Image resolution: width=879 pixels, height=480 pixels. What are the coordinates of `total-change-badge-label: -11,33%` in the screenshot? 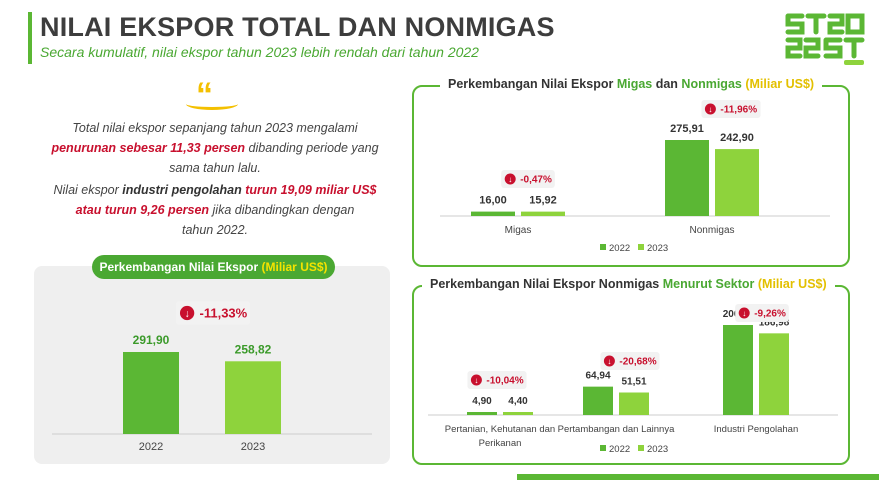 It's located at (224, 313).